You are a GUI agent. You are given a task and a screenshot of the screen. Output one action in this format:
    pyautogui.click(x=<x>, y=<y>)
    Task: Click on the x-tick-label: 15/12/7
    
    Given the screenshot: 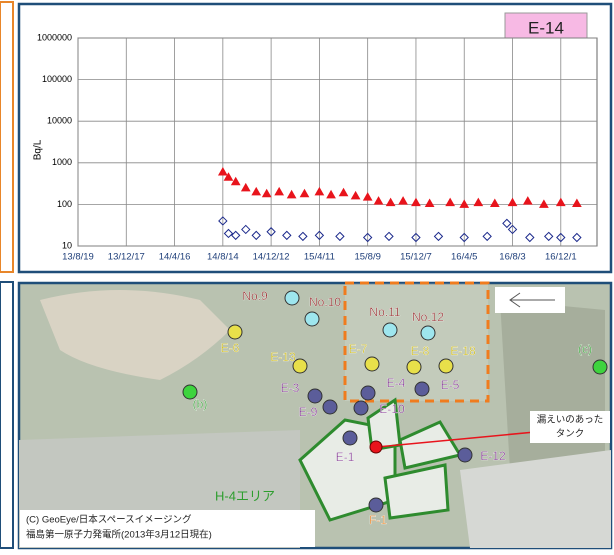 What is the action you would take?
    pyautogui.click(x=416, y=257)
    